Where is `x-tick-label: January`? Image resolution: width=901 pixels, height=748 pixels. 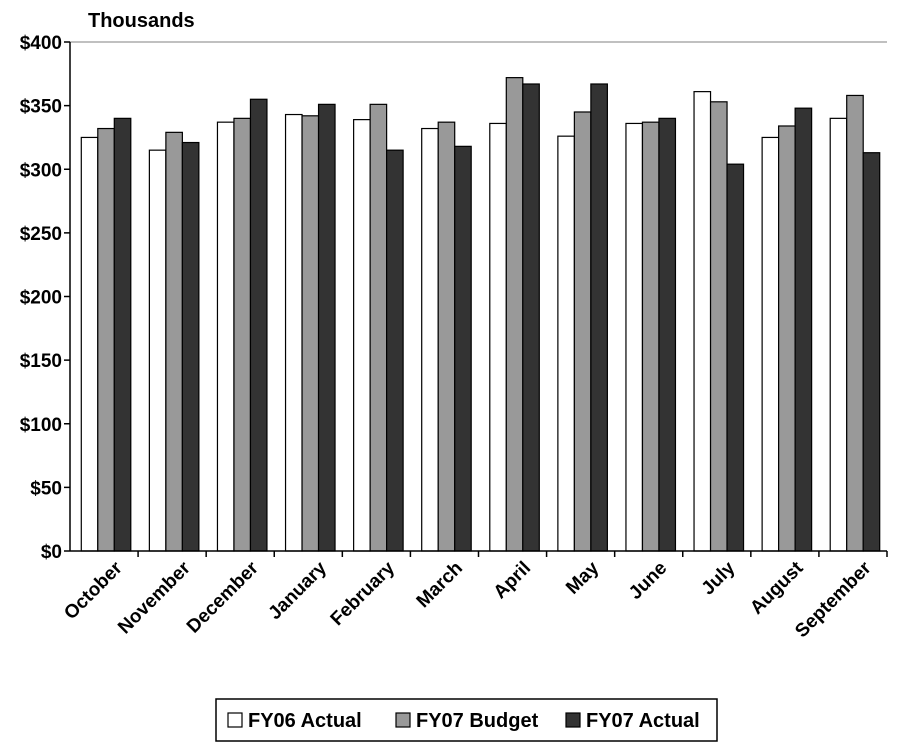
x-tick-label: January is located at coordinates (298, 590).